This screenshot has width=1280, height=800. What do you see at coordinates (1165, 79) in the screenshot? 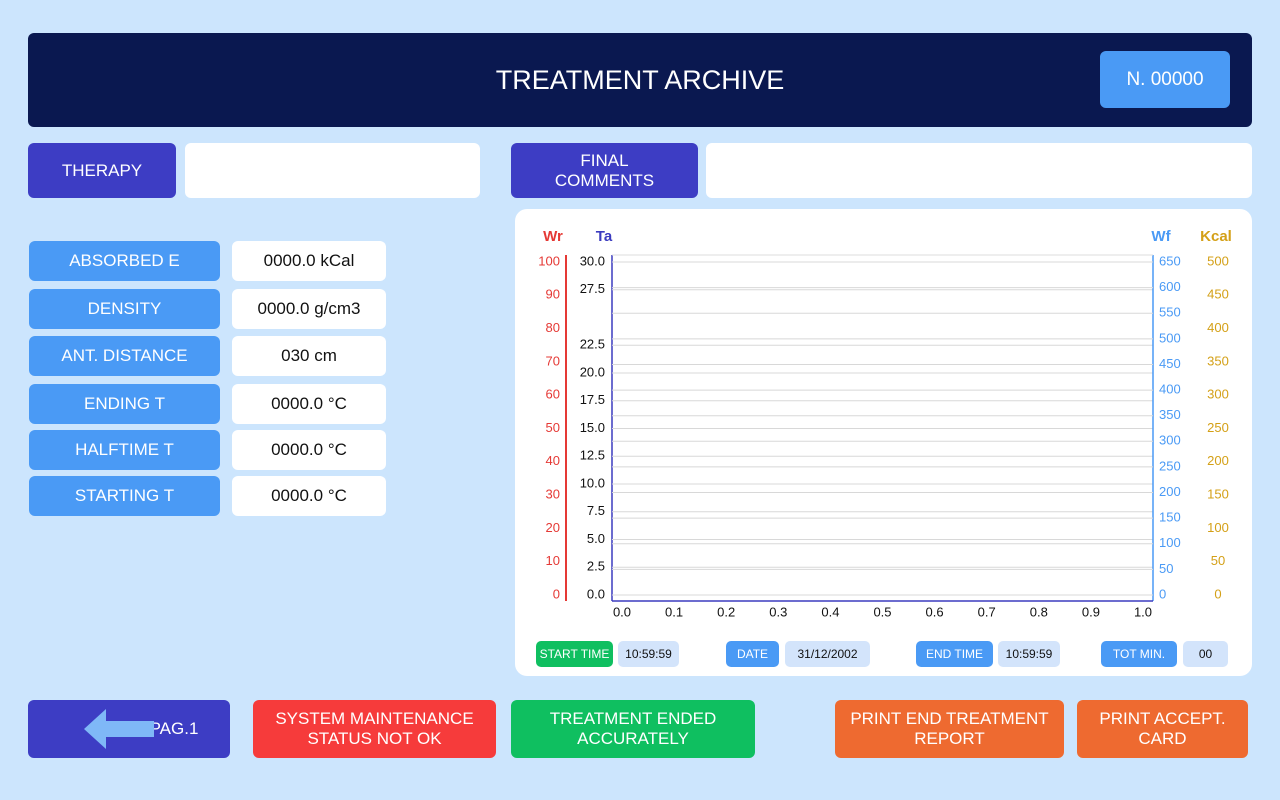
I see `record-number: N. 00000` at bounding box center [1165, 79].